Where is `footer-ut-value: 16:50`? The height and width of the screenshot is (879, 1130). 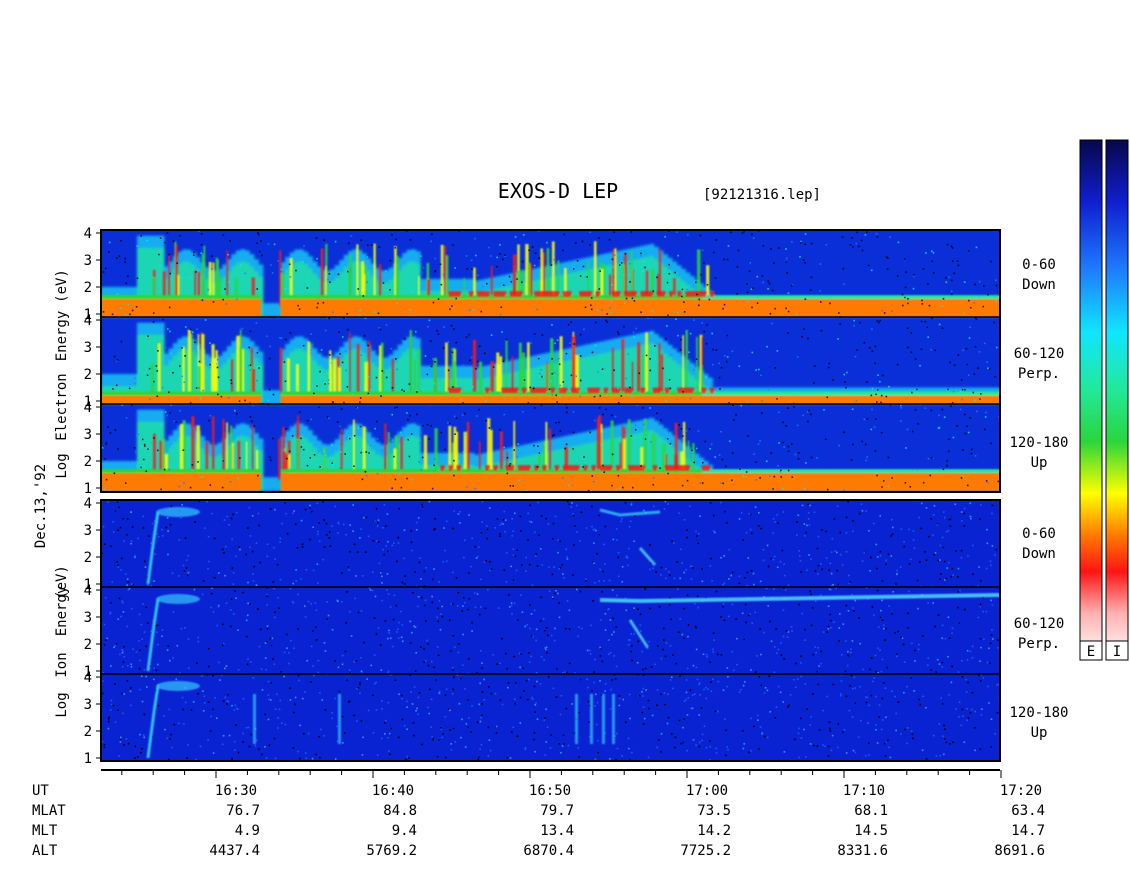
footer-ut-value: 16:50 is located at coordinates (550, 791).